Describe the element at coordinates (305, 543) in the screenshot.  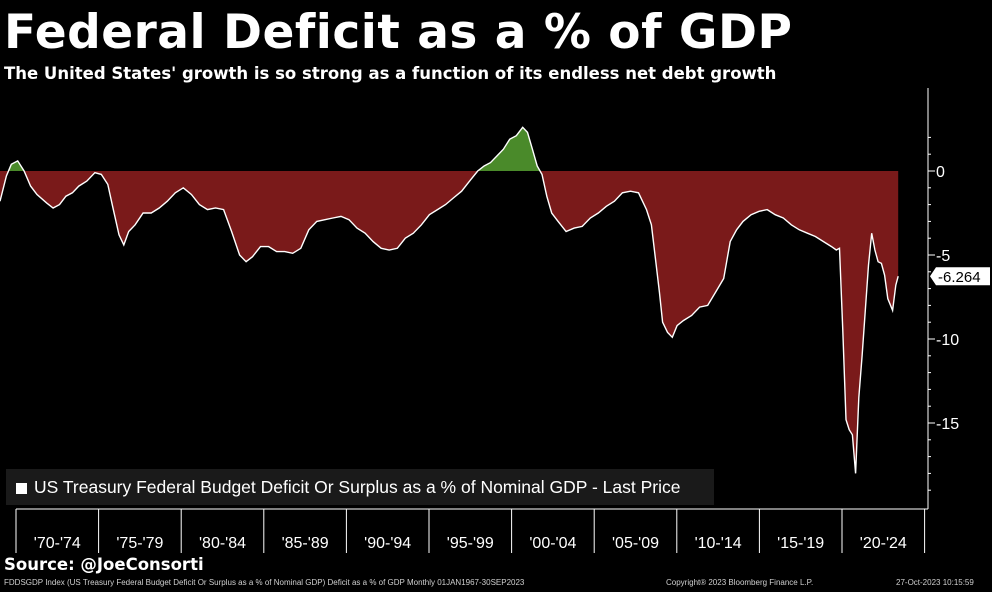
I see `x-tick-label: '85-'89` at that location.